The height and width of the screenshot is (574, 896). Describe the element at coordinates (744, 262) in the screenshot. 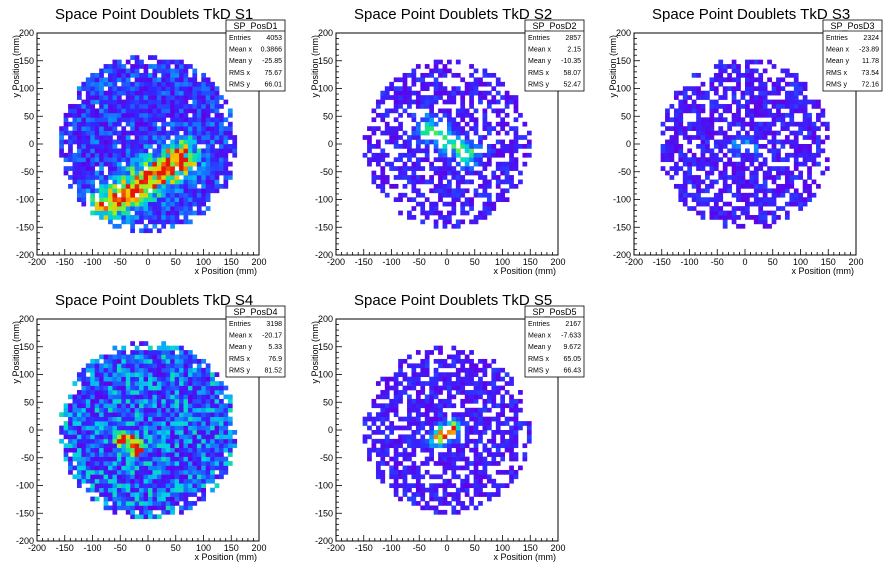

I see `x-tick-label: 0` at that location.